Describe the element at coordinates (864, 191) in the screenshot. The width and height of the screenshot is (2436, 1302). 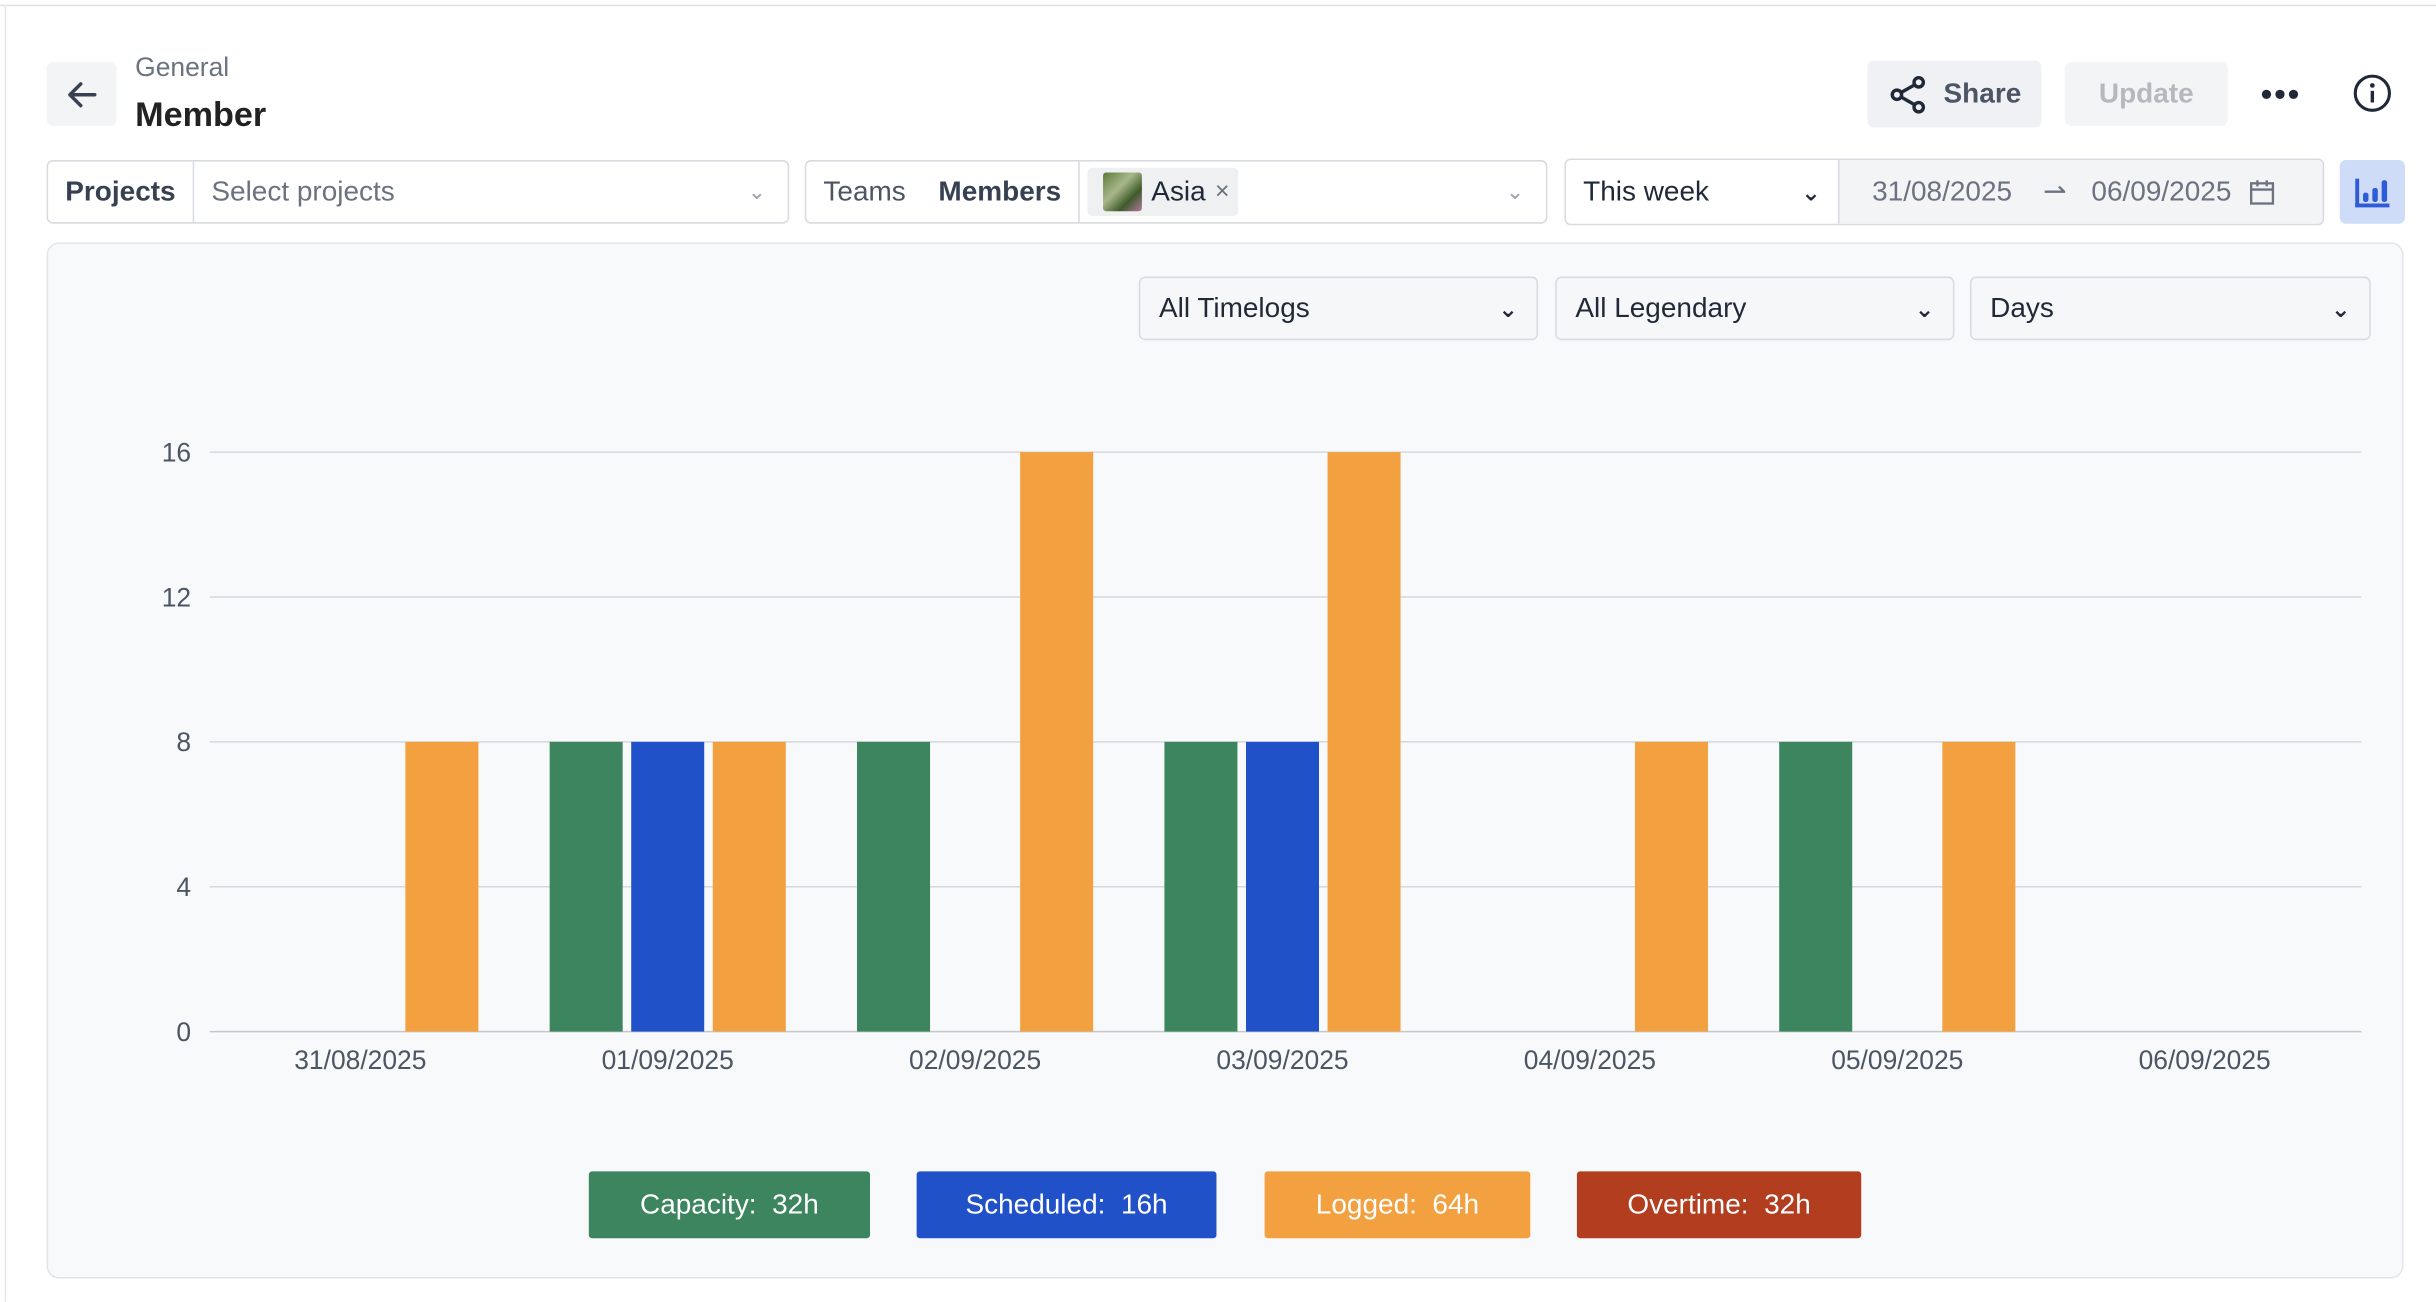
I see `teams-tab: Teams` at that location.